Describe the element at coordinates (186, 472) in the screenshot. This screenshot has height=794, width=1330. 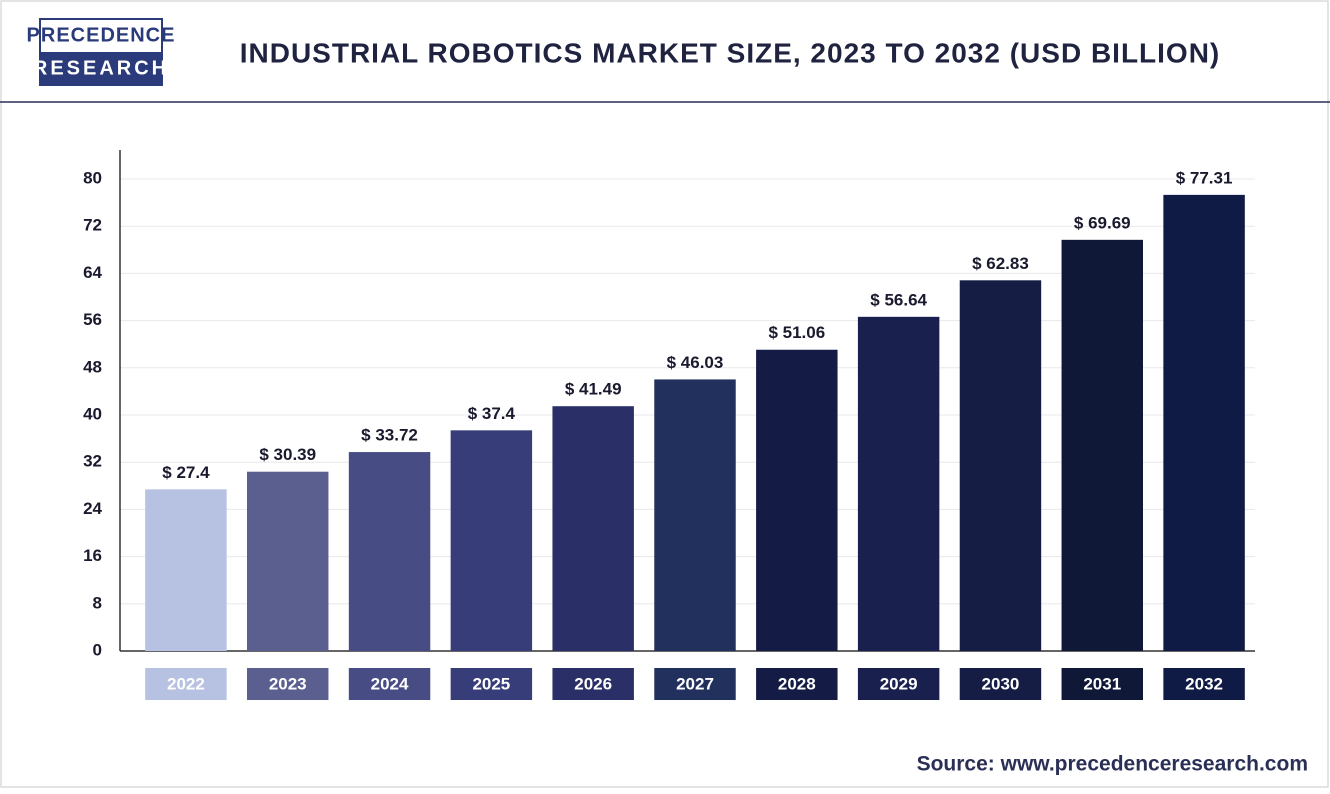
I see `value-label: $ 27.4` at that location.